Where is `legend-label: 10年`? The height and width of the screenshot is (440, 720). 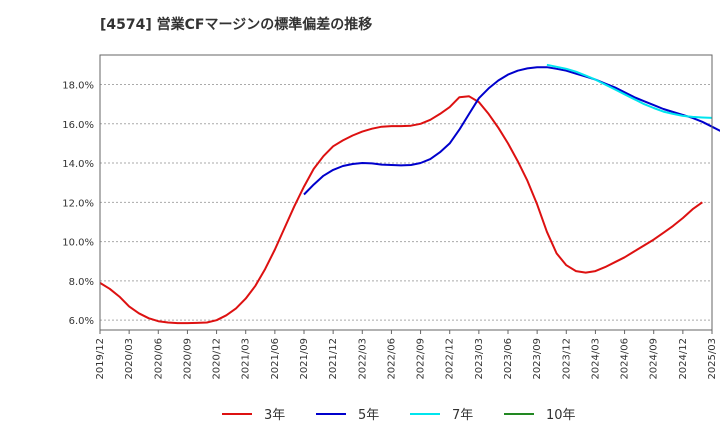
legend-label: 10年 is located at coordinates (561, 415).